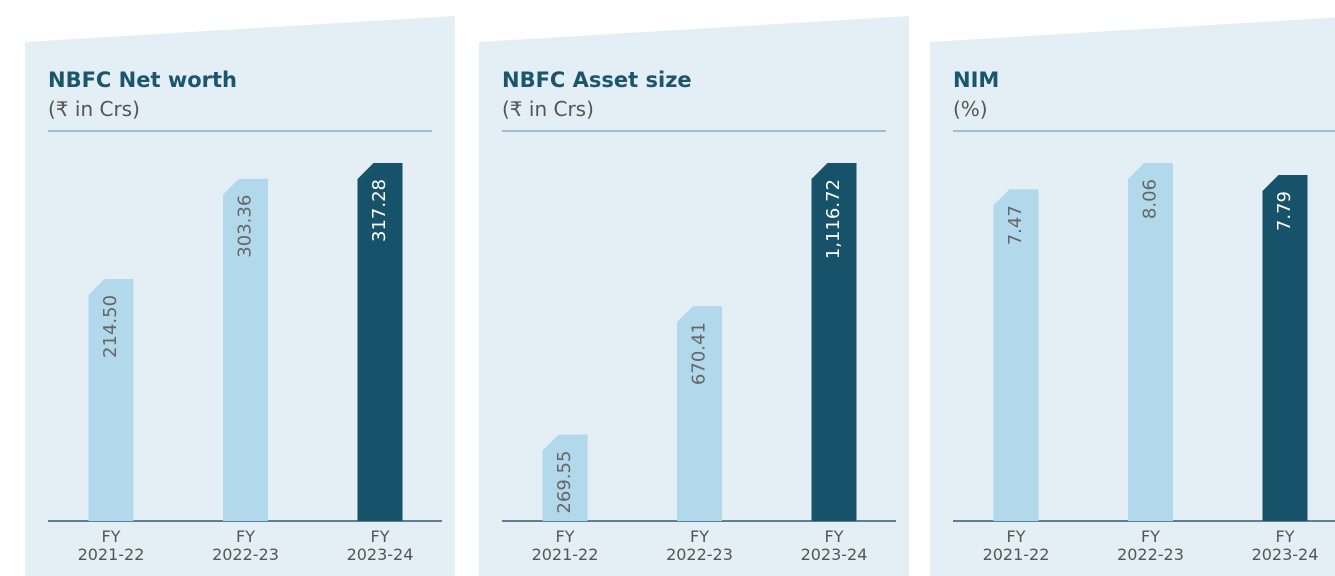  What do you see at coordinates (245, 226) in the screenshot?
I see `value-label: 303.36` at bounding box center [245, 226].